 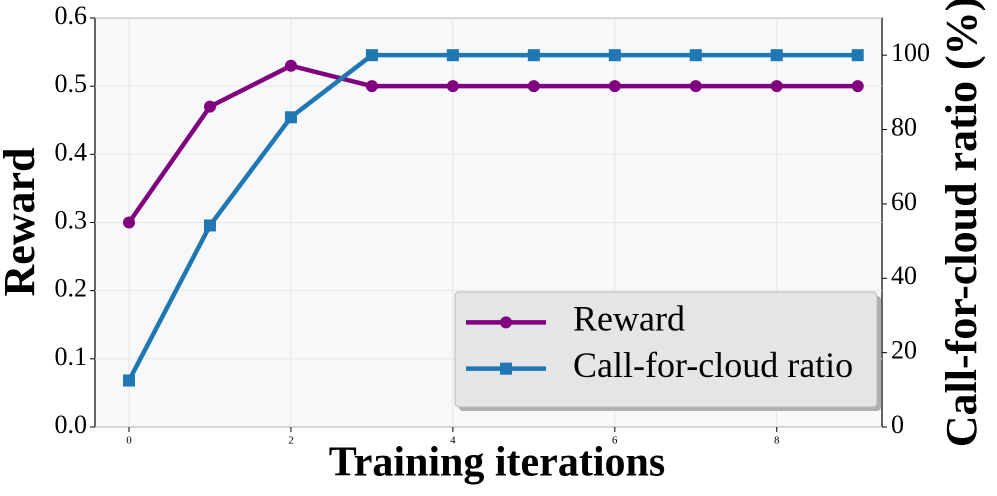 What do you see at coordinates (453, 441) in the screenshot?
I see `x-tick-label: 4` at bounding box center [453, 441].